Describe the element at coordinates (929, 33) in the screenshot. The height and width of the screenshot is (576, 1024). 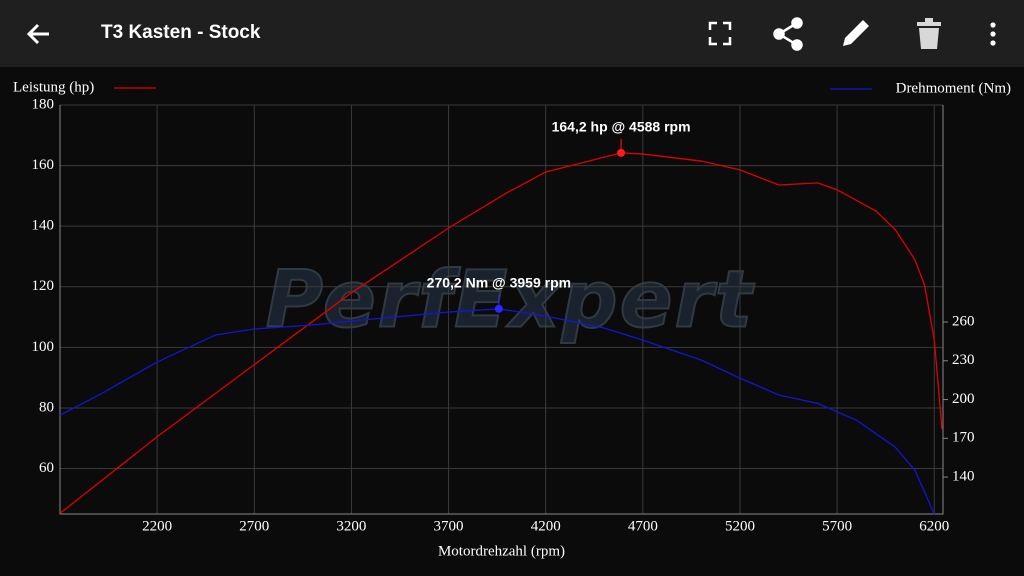
I see `delete-button` at that location.